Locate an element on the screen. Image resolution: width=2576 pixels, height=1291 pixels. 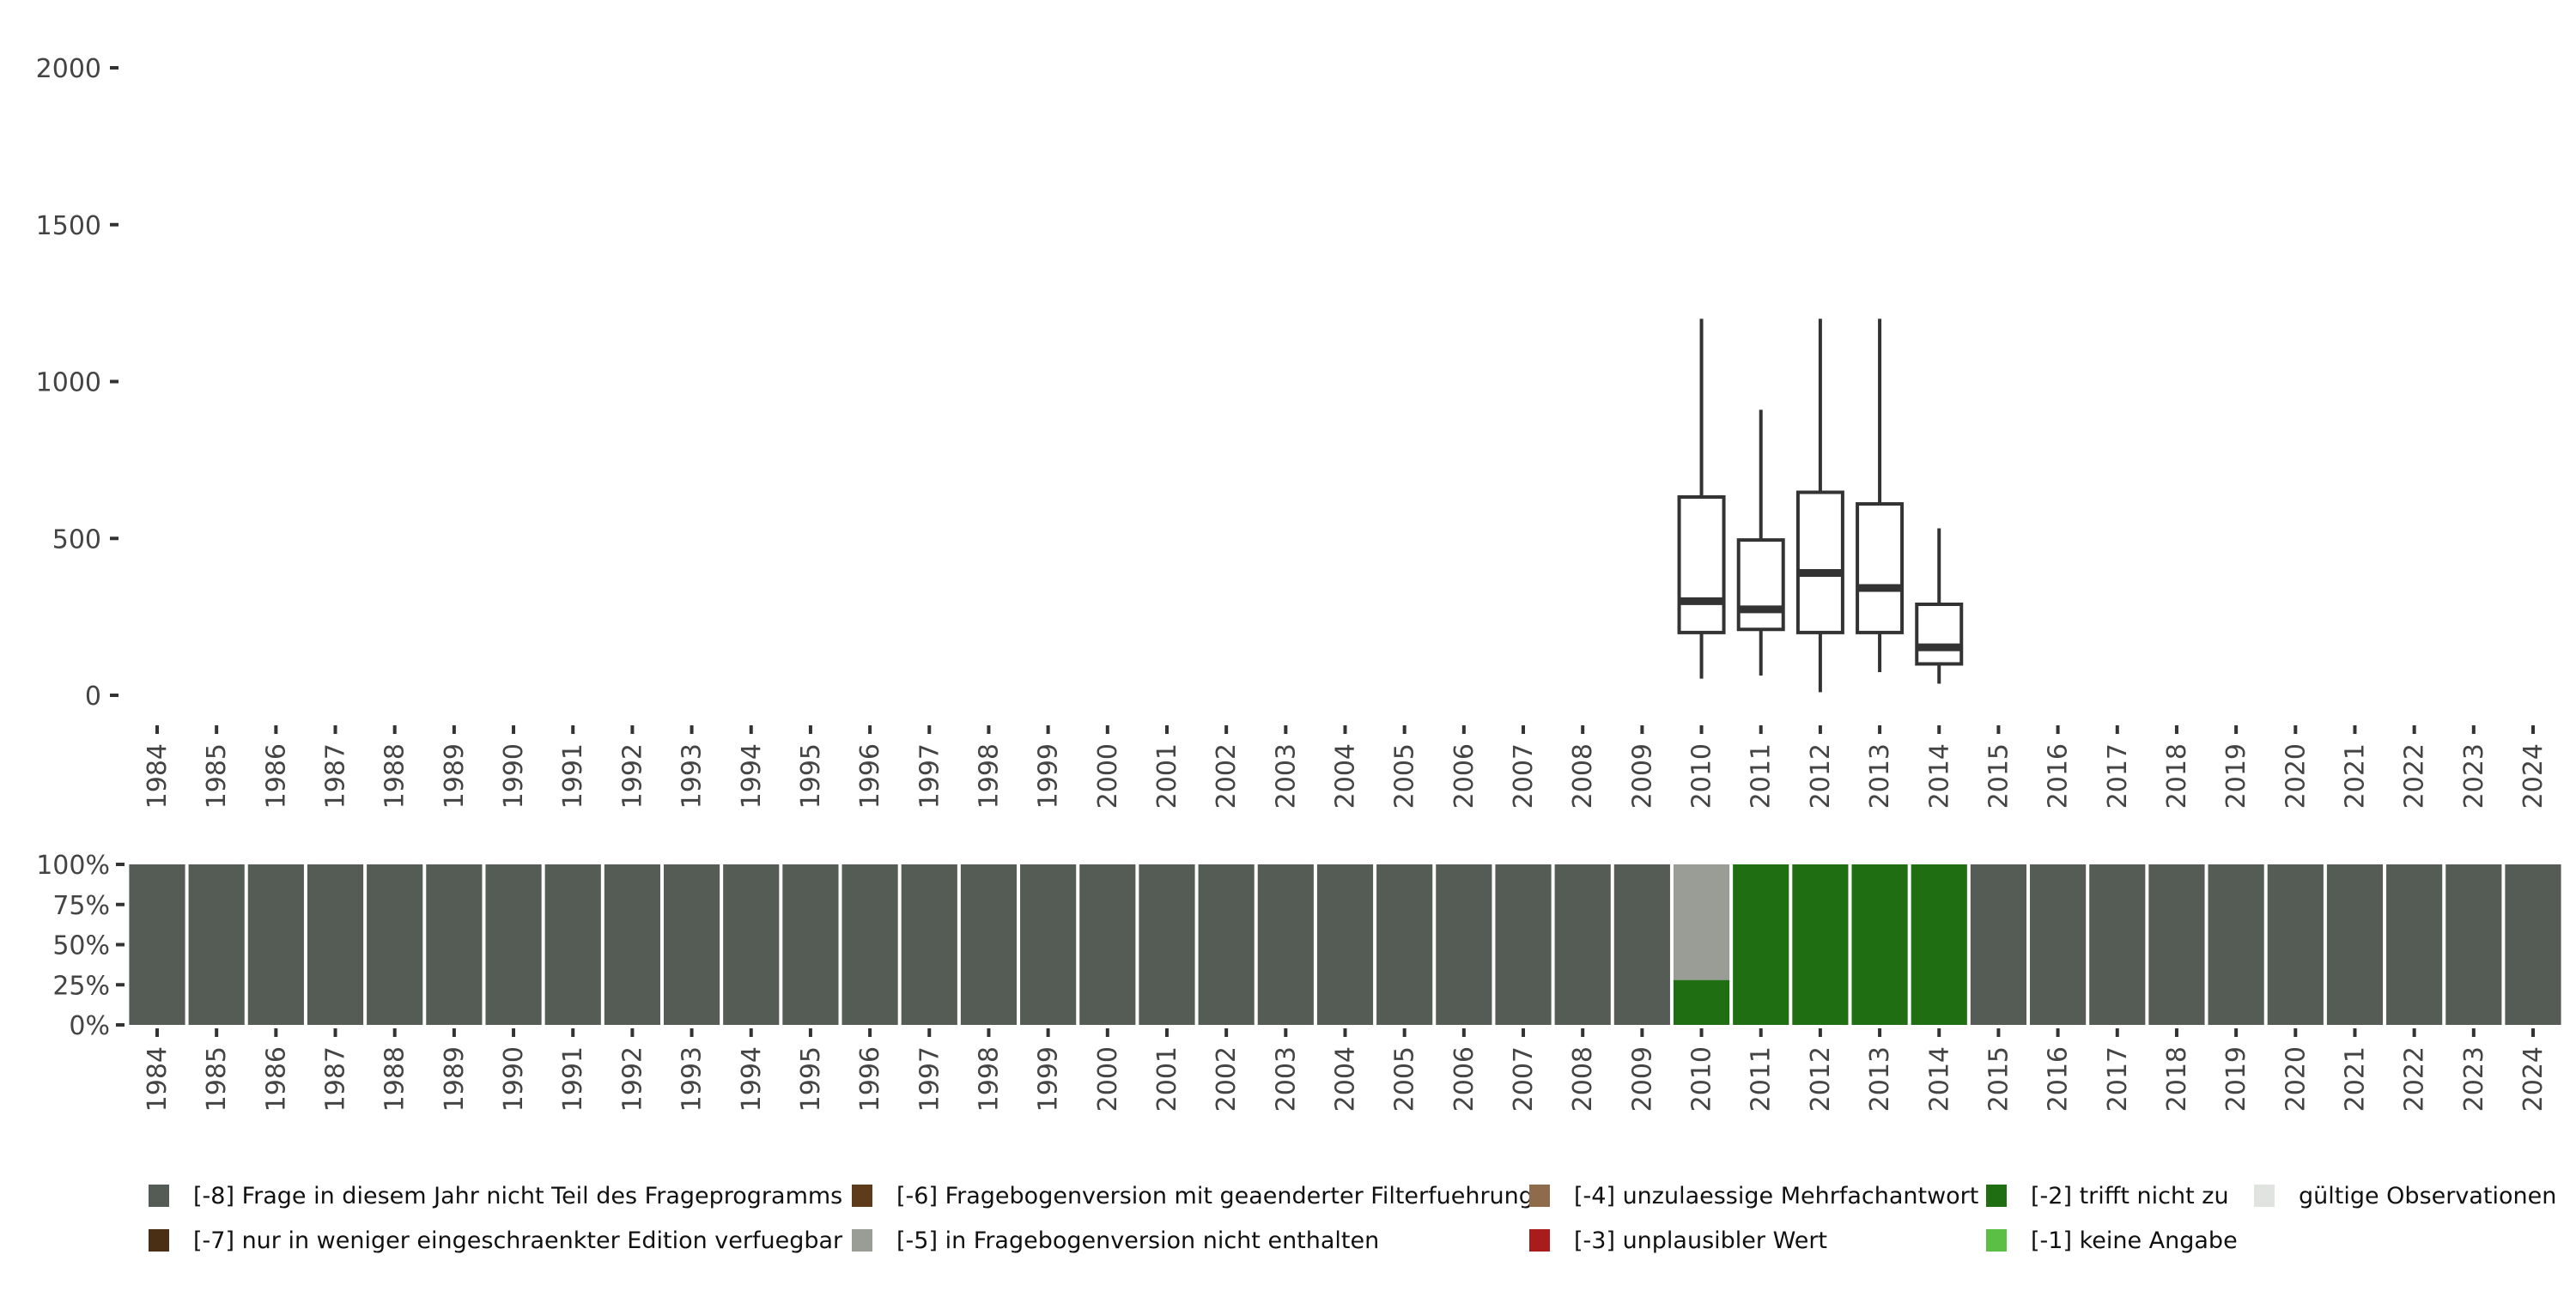
bar-segment-2019 is located at coordinates (2236, 945).